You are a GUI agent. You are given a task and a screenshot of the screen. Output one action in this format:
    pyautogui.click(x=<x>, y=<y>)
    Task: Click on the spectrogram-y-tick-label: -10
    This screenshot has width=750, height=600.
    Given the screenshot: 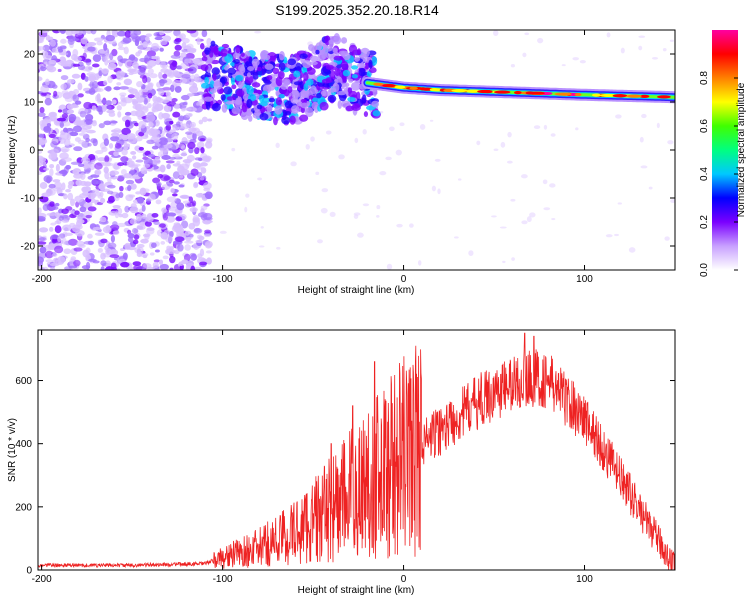 What is the action you would take?
    pyautogui.click(x=28, y=199)
    